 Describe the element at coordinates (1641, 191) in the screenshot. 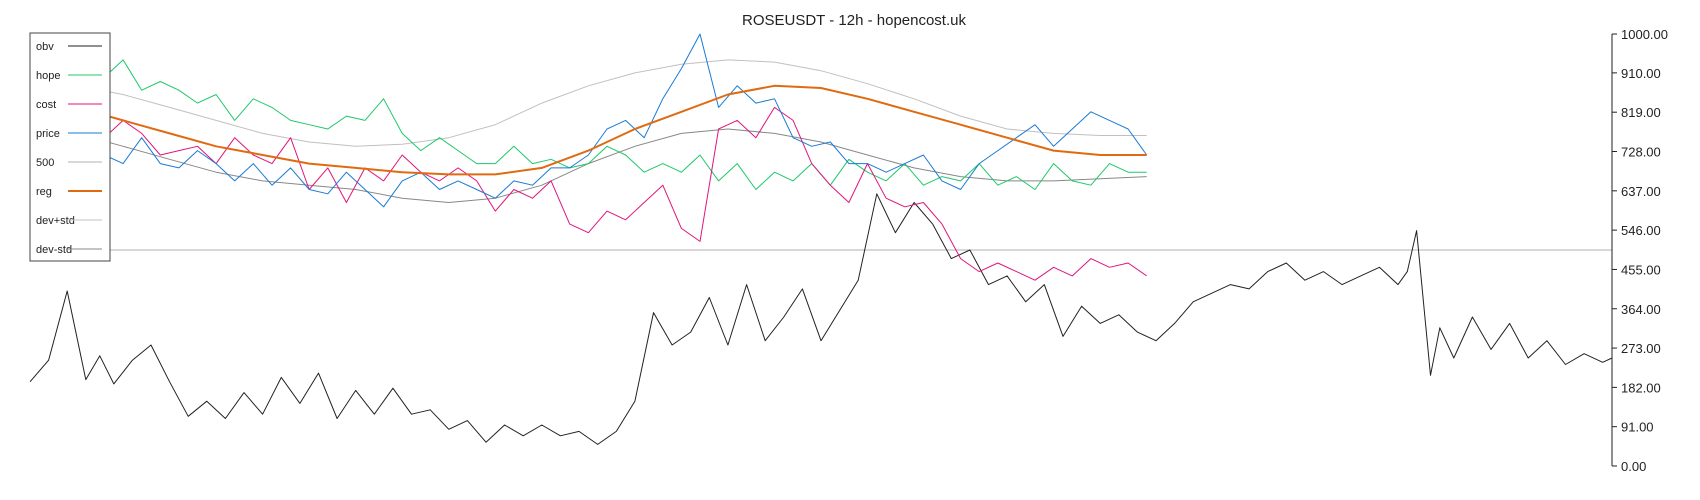

I see `y-tick-label: 637.00` at that location.